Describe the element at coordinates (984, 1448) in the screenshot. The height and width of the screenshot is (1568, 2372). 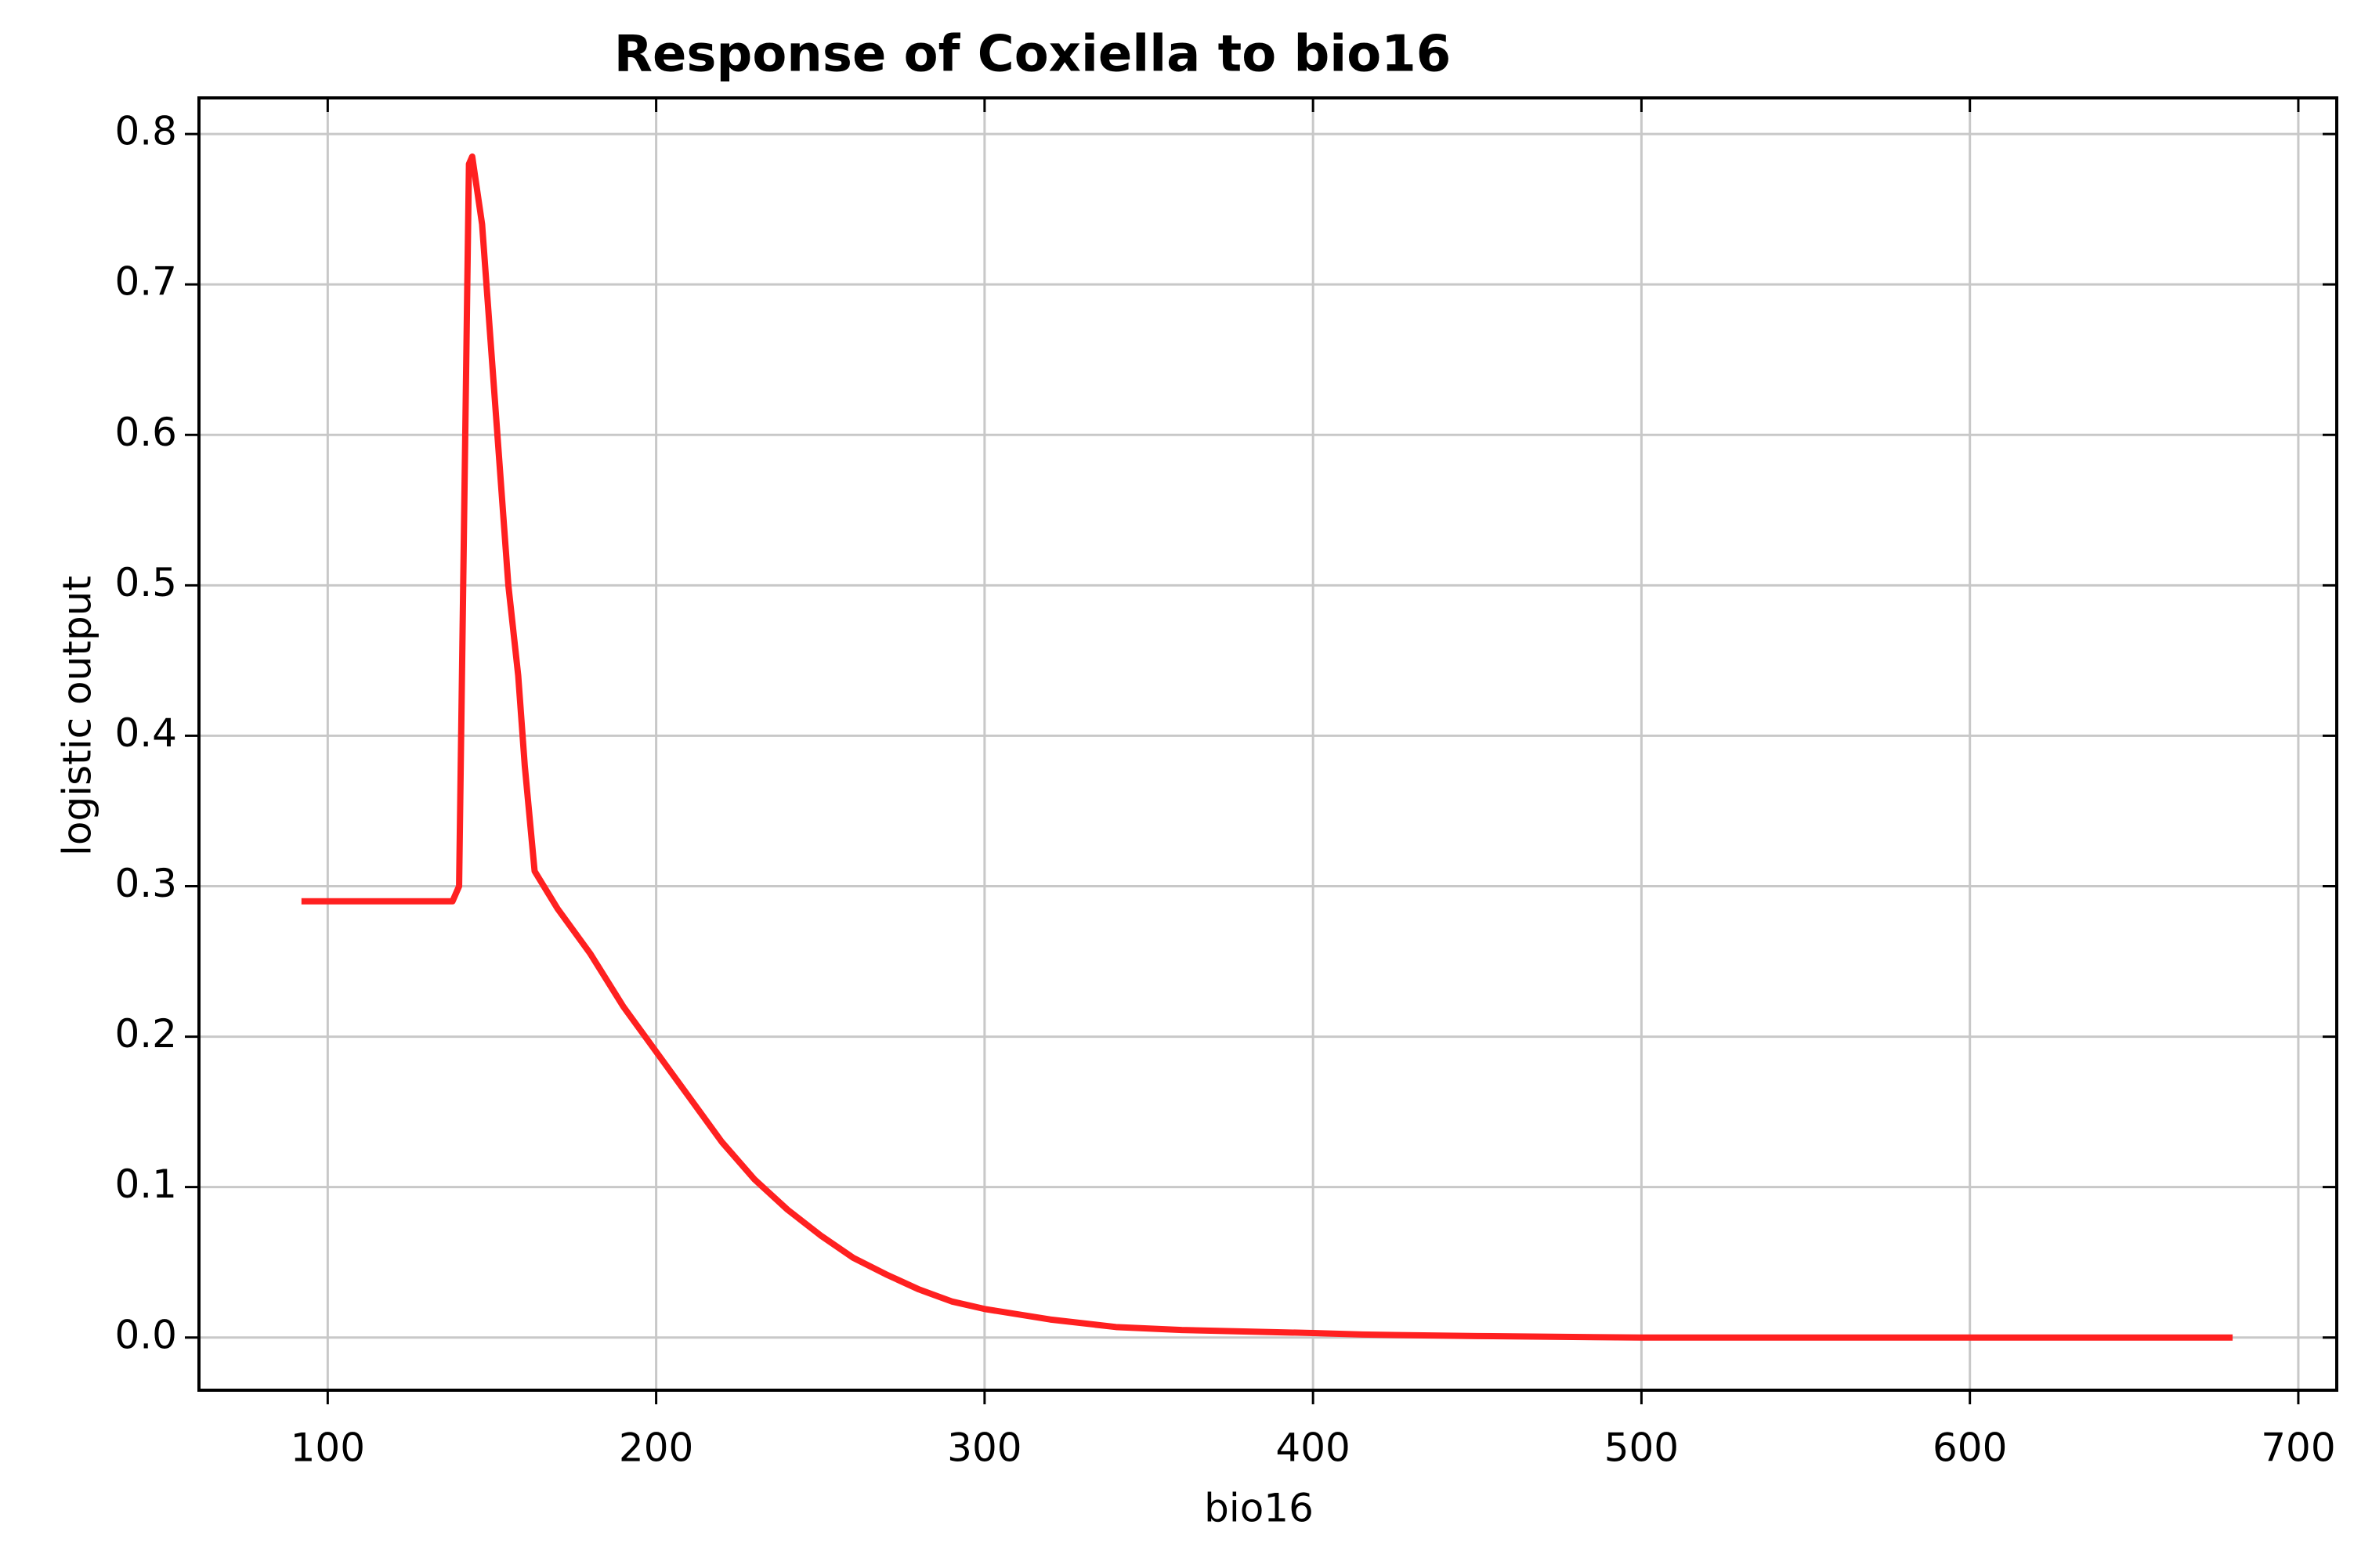
I see `x-tick-label: 300` at that location.